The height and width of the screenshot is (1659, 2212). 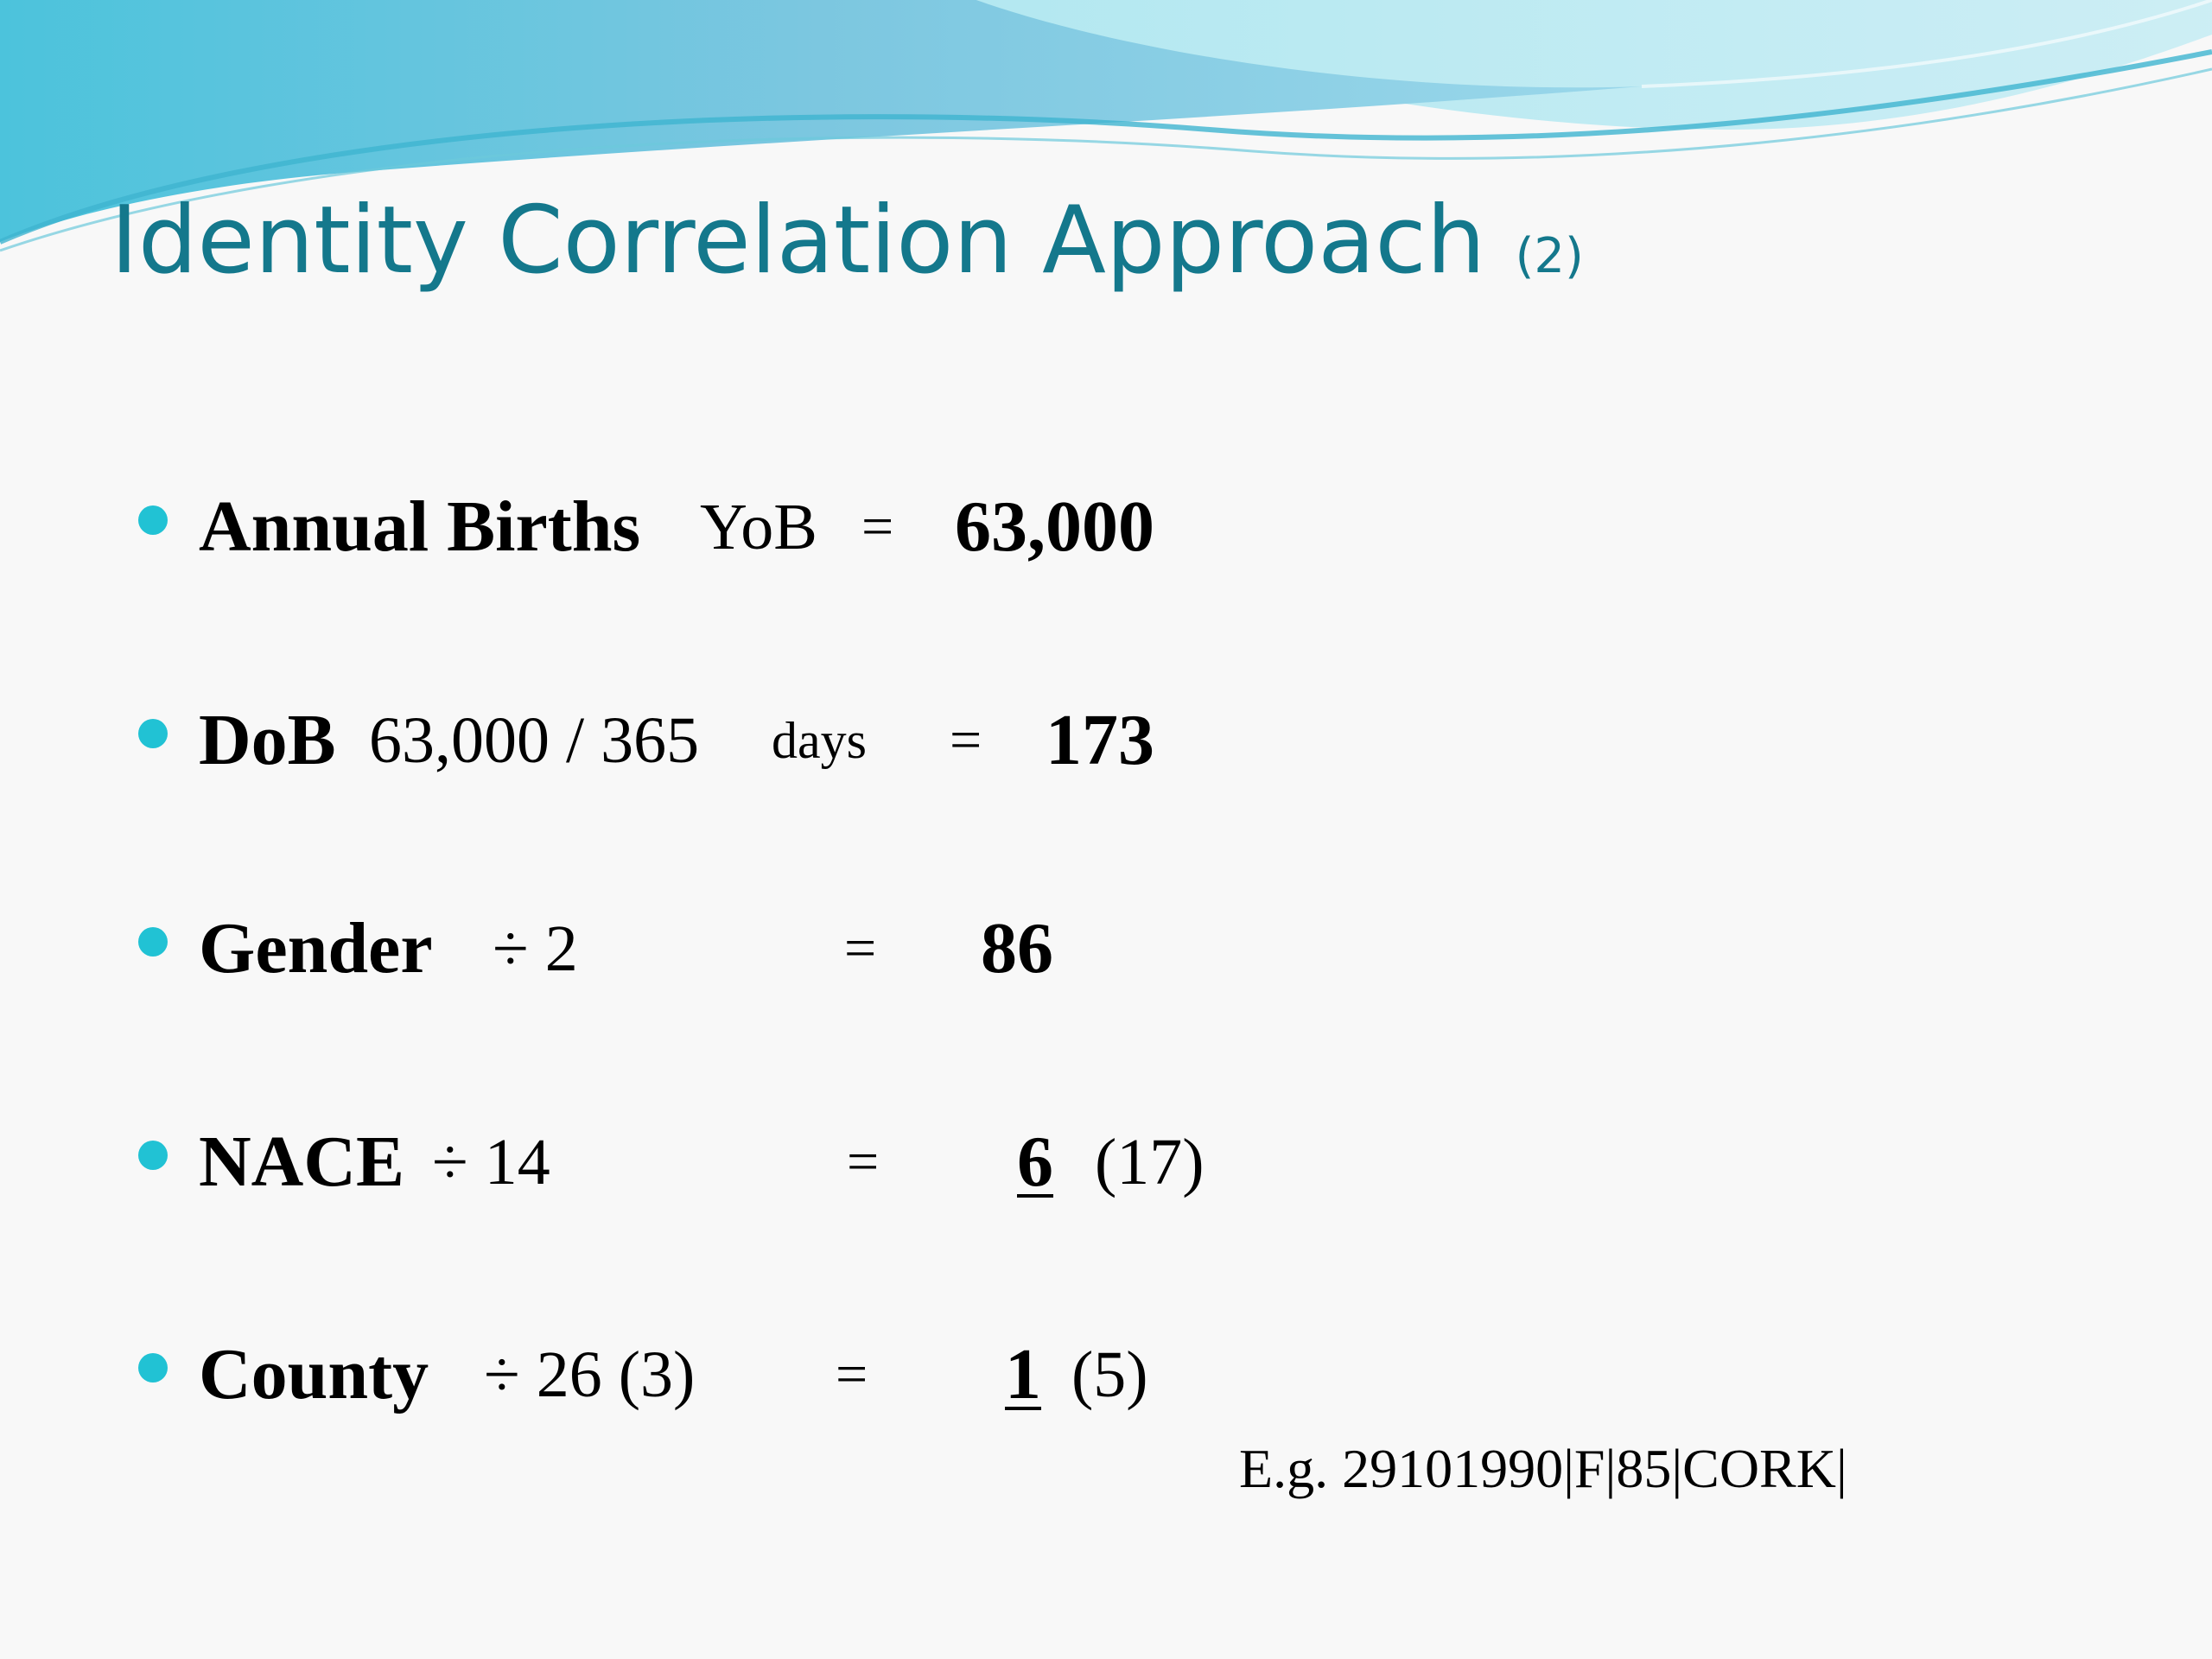 I want to click on bullet-label: DoB, so click(x=267, y=740).